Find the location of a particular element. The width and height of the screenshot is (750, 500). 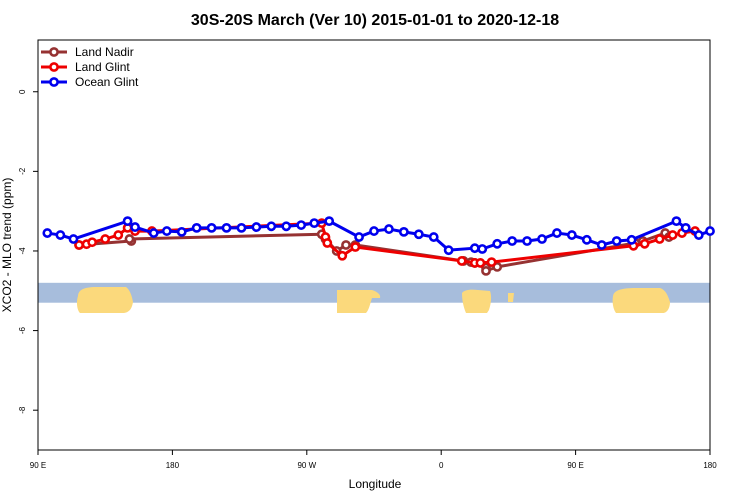

land-ocean-band is located at coordinates (374, 297).